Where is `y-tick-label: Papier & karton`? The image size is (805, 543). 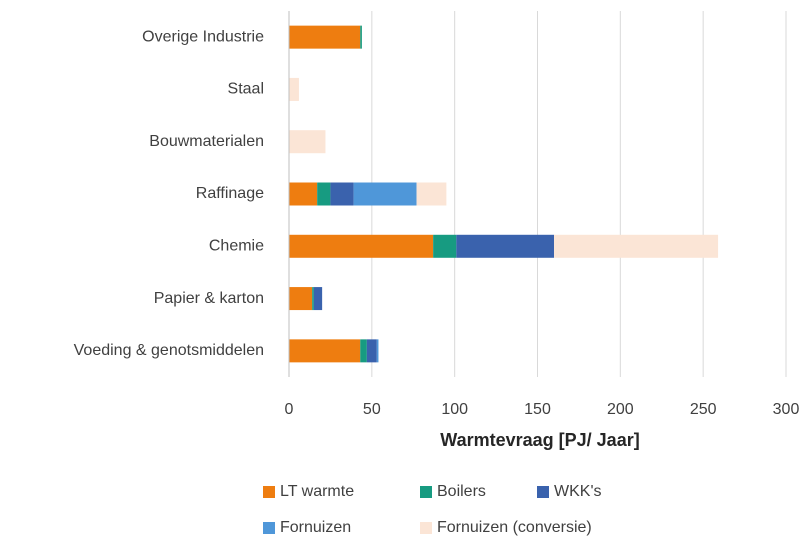 y-tick-label: Papier & karton is located at coordinates (209, 298).